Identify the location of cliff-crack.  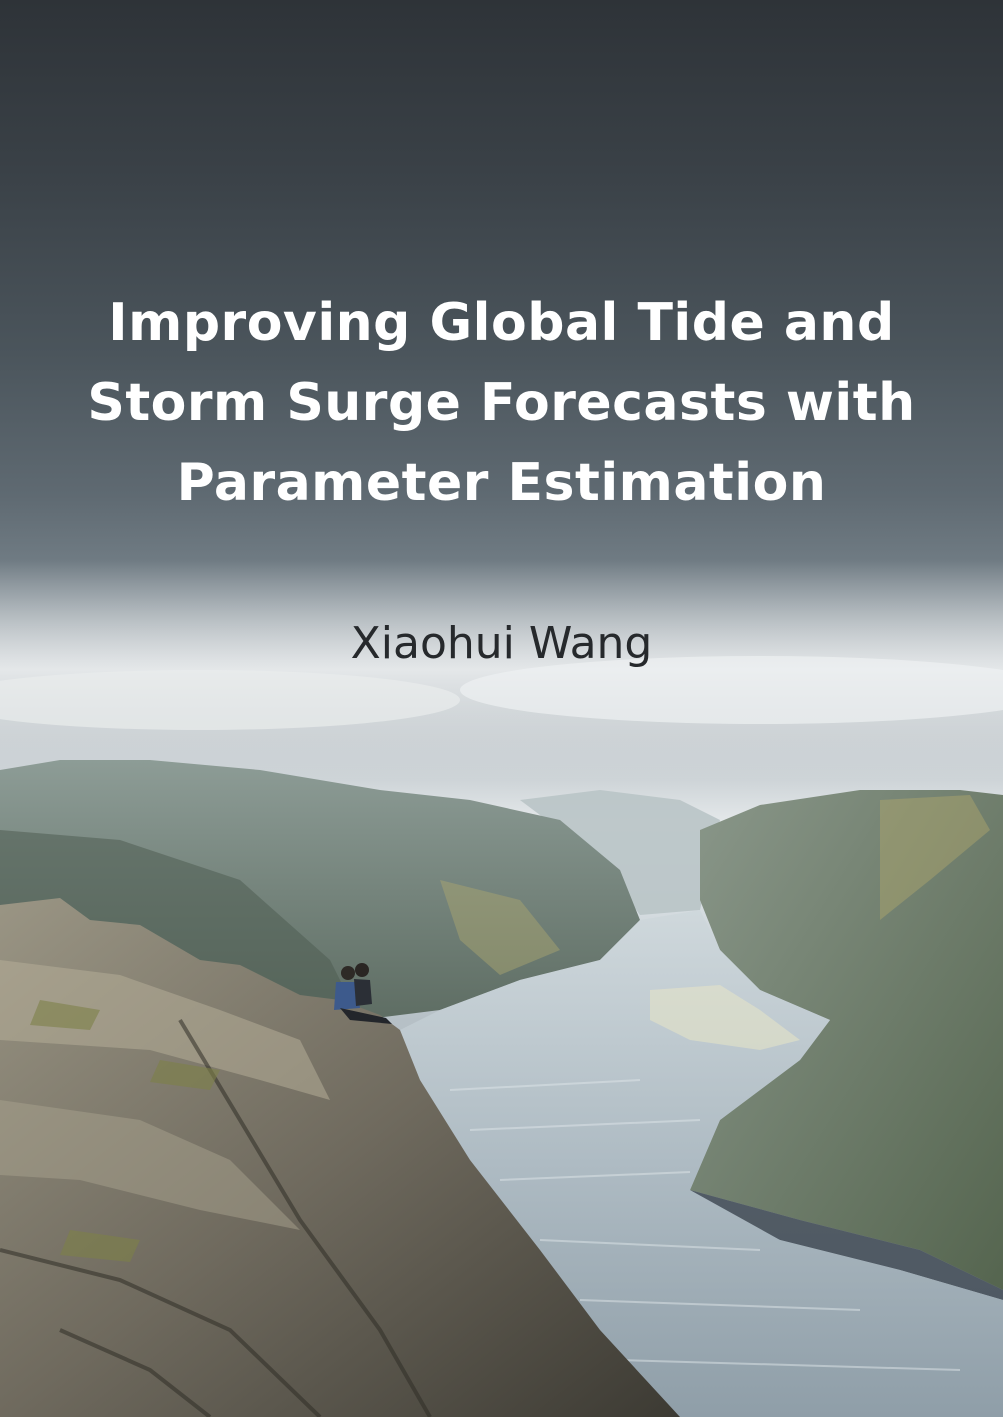
(216, 1217).